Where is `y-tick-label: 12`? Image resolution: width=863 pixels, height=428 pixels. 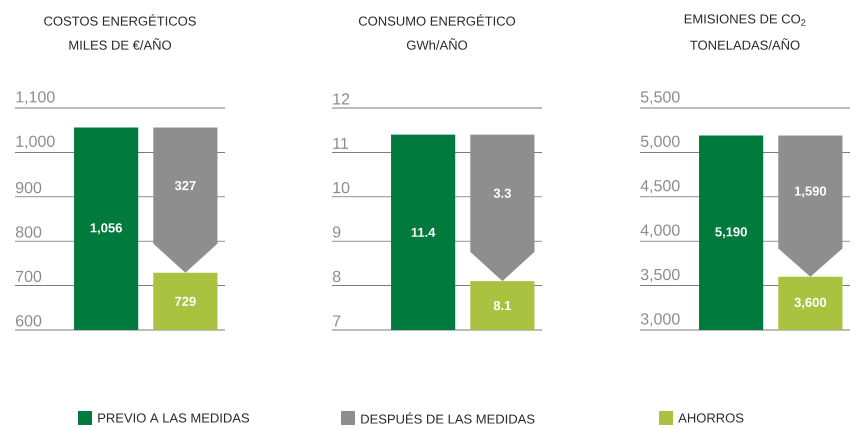 y-tick-label: 12 is located at coordinates (341, 98).